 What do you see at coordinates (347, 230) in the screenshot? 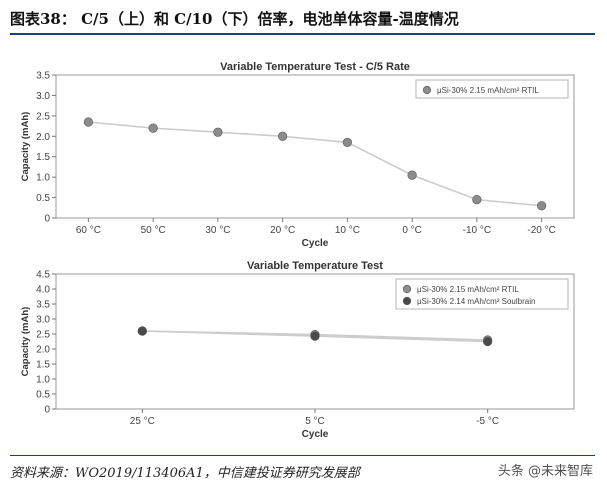
I see `x-tick-label: 10 °C` at bounding box center [347, 230].